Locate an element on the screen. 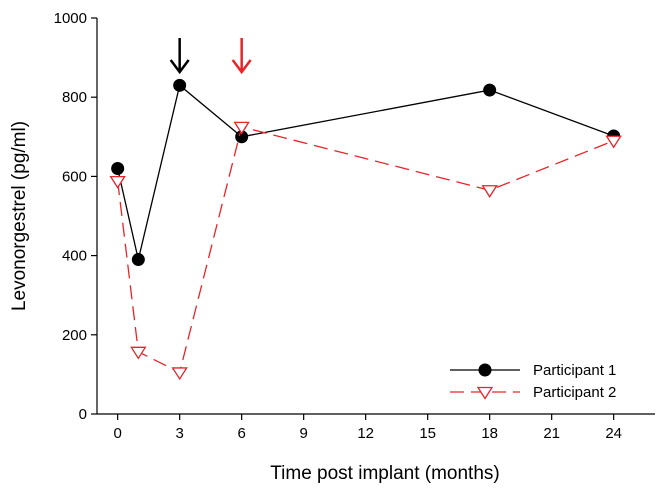 The image size is (663, 491). x-tick-label: 0 is located at coordinates (117, 433).